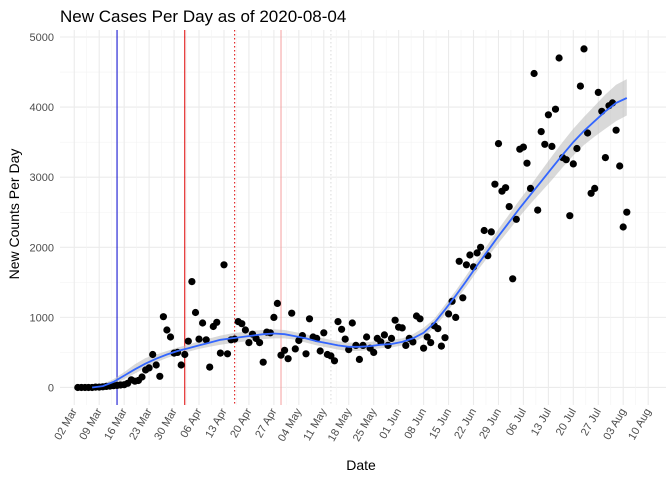 Image resolution: width=672 pixels, height=480 pixels. What do you see at coordinates (516, 421) in the screenshot?
I see `x-tick-label: 06 Jul` at bounding box center [516, 421].